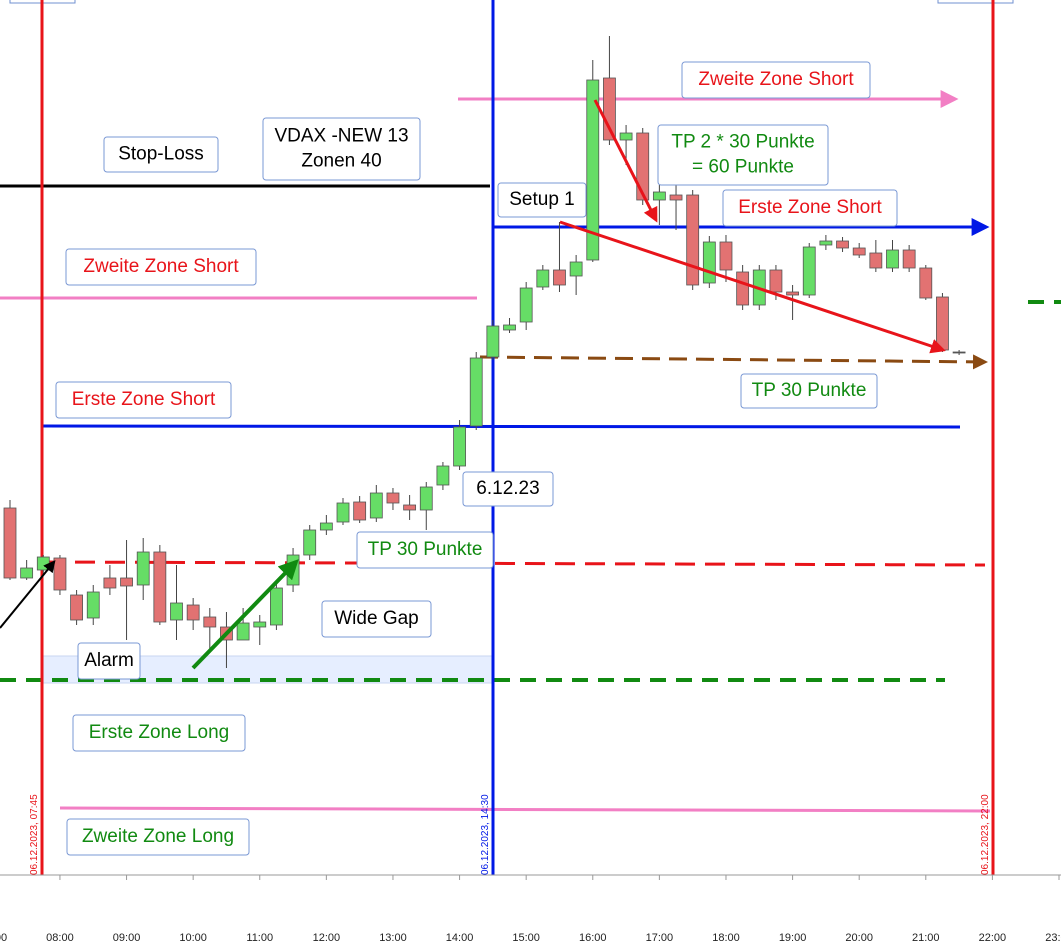  Describe the element at coordinates (859, 937) in the screenshot. I see `x-tick-label: 20:00` at that location.